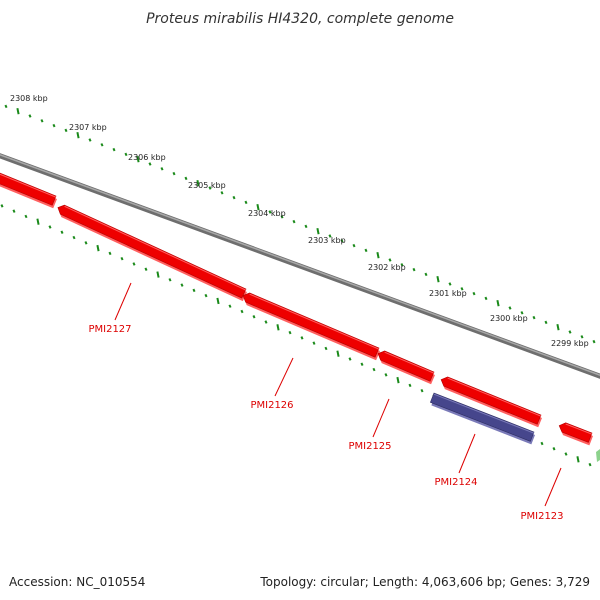 This screenshot has width=600, height=600. Describe the element at coordinates (29, 98) in the screenshot. I see `tick-label: 2308 kbp` at that location.